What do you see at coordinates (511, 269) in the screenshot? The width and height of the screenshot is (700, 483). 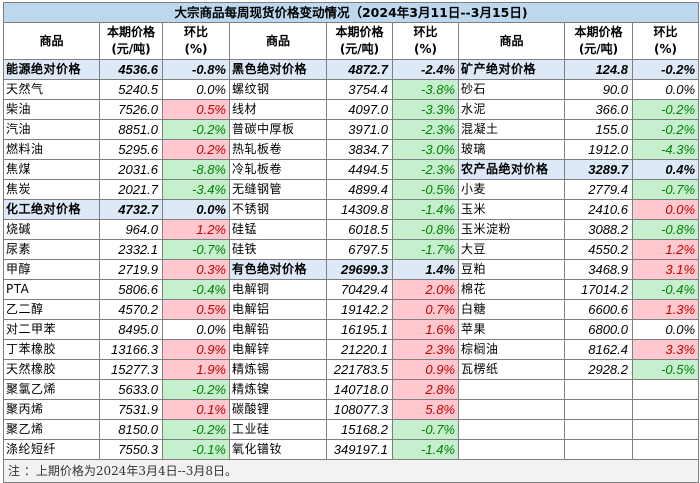 I see `commodity-name-cell: 豆粕` at bounding box center [511, 269].